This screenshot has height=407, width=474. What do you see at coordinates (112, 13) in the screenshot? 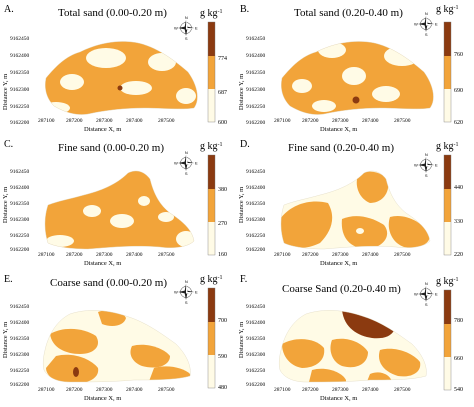
I see `panel-a-title: Total sand (0.00-0.20 m)` at bounding box center [112, 13].